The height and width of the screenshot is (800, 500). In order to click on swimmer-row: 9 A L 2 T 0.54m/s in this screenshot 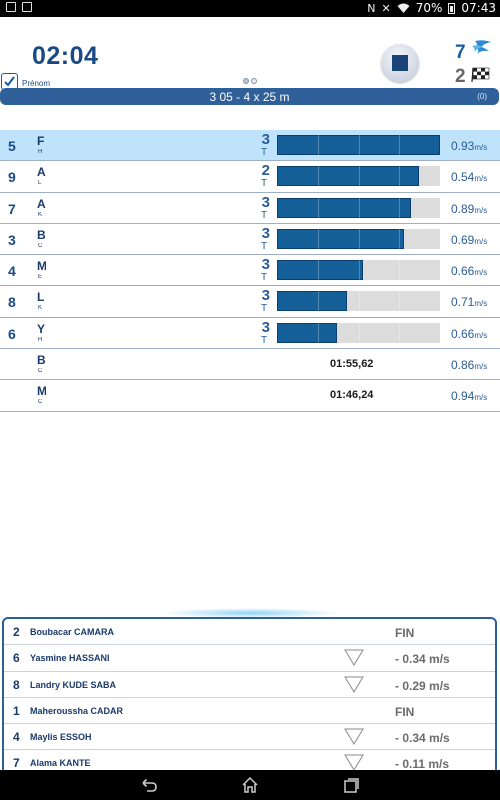, I will do `click(250, 177)`.